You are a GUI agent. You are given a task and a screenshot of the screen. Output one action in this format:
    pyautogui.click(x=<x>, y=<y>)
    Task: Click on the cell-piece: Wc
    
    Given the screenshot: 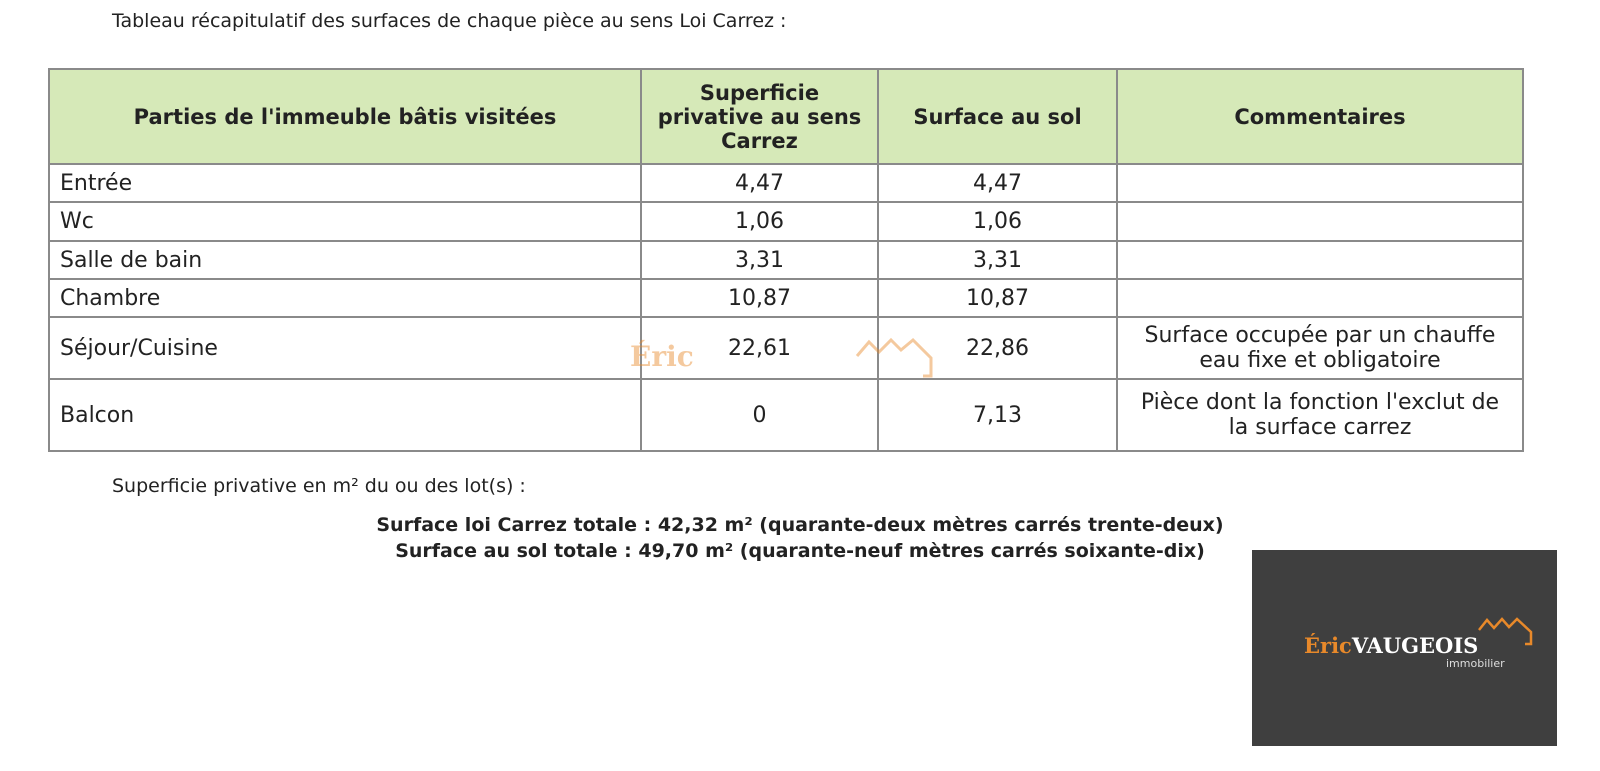 What is the action you would take?
    pyautogui.click(x=345, y=221)
    